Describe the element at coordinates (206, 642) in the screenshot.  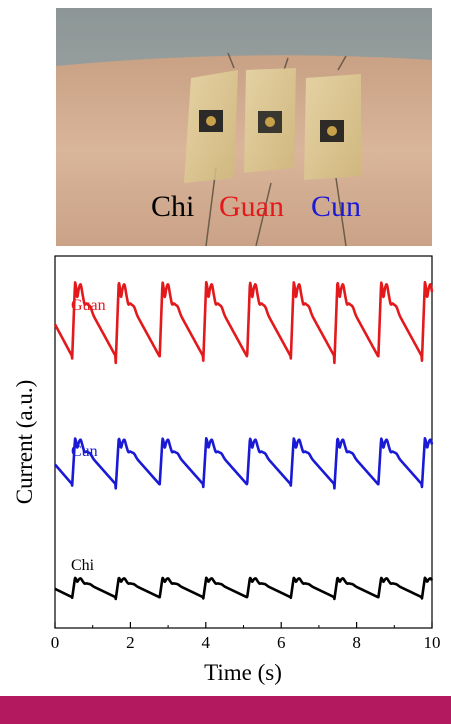
I see `x-tick-label: 4` at that location.